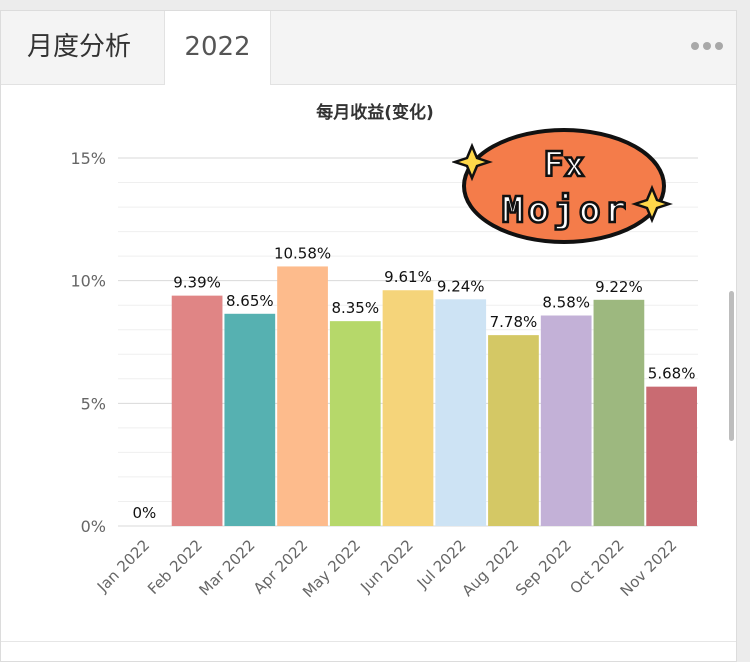 The height and width of the screenshot is (662, 750). What do you see at coordinates (731, 366) in the screenshot?
I see `scrollbar` at bounding box center [731, 366].